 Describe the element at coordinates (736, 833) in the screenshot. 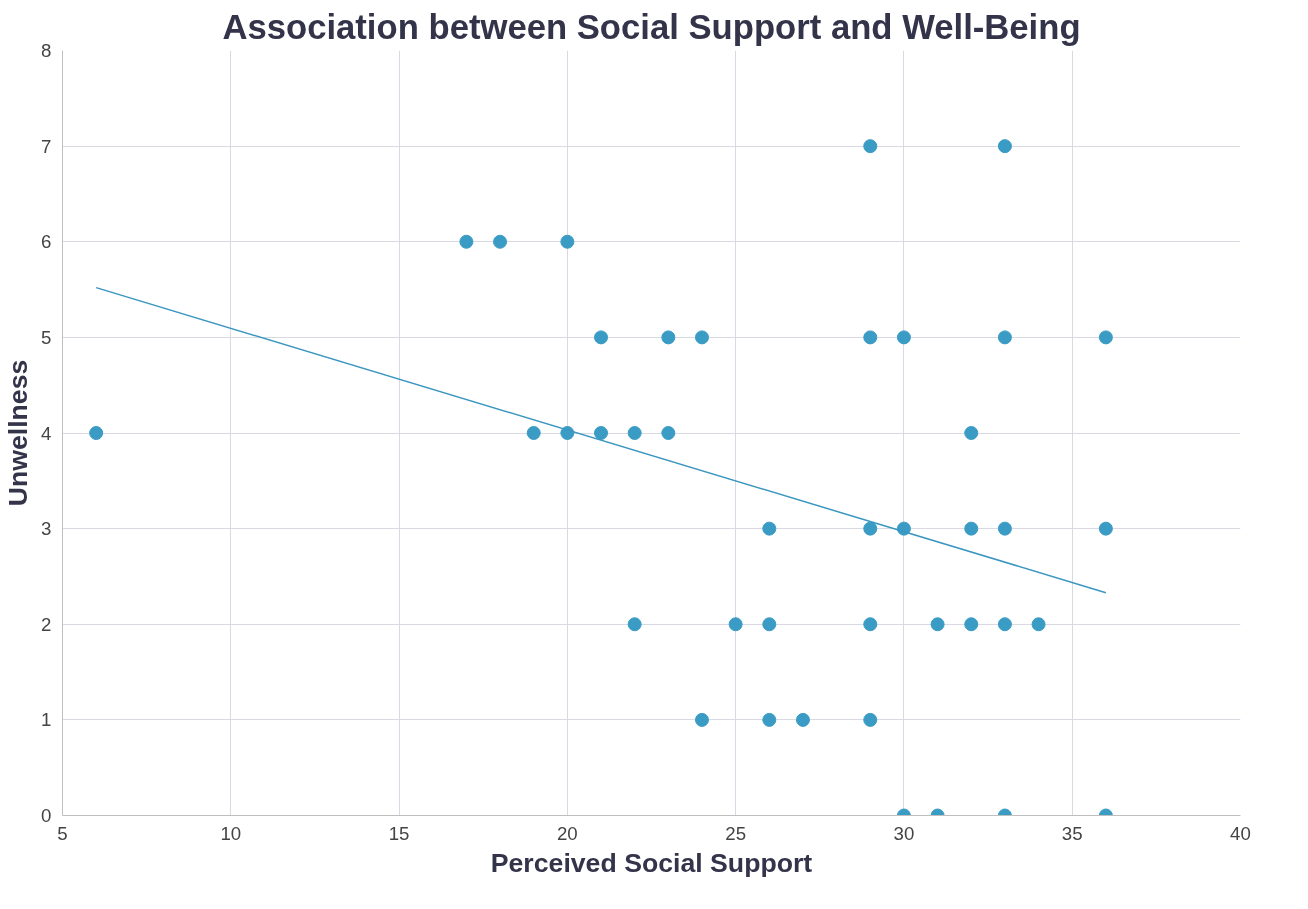

I see `x-tick-label: 25` at that location.